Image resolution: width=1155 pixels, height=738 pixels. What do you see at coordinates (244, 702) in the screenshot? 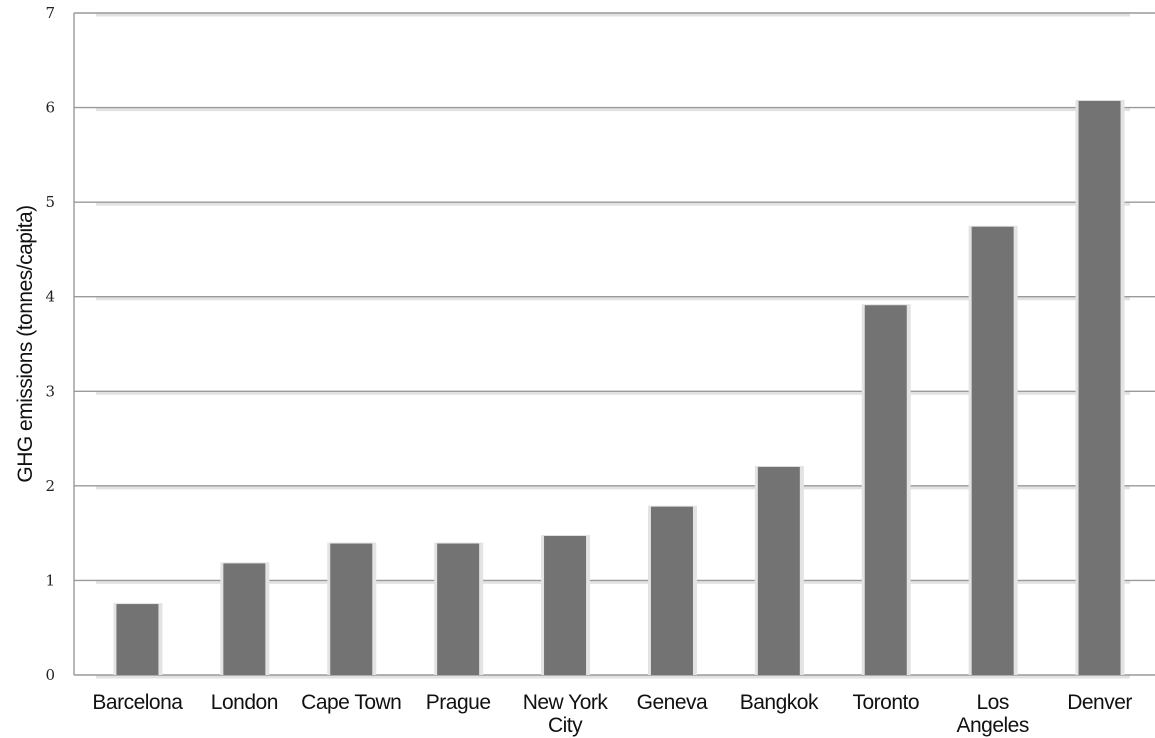
I see `x-category-label: London` at bounding box center [244, 702].